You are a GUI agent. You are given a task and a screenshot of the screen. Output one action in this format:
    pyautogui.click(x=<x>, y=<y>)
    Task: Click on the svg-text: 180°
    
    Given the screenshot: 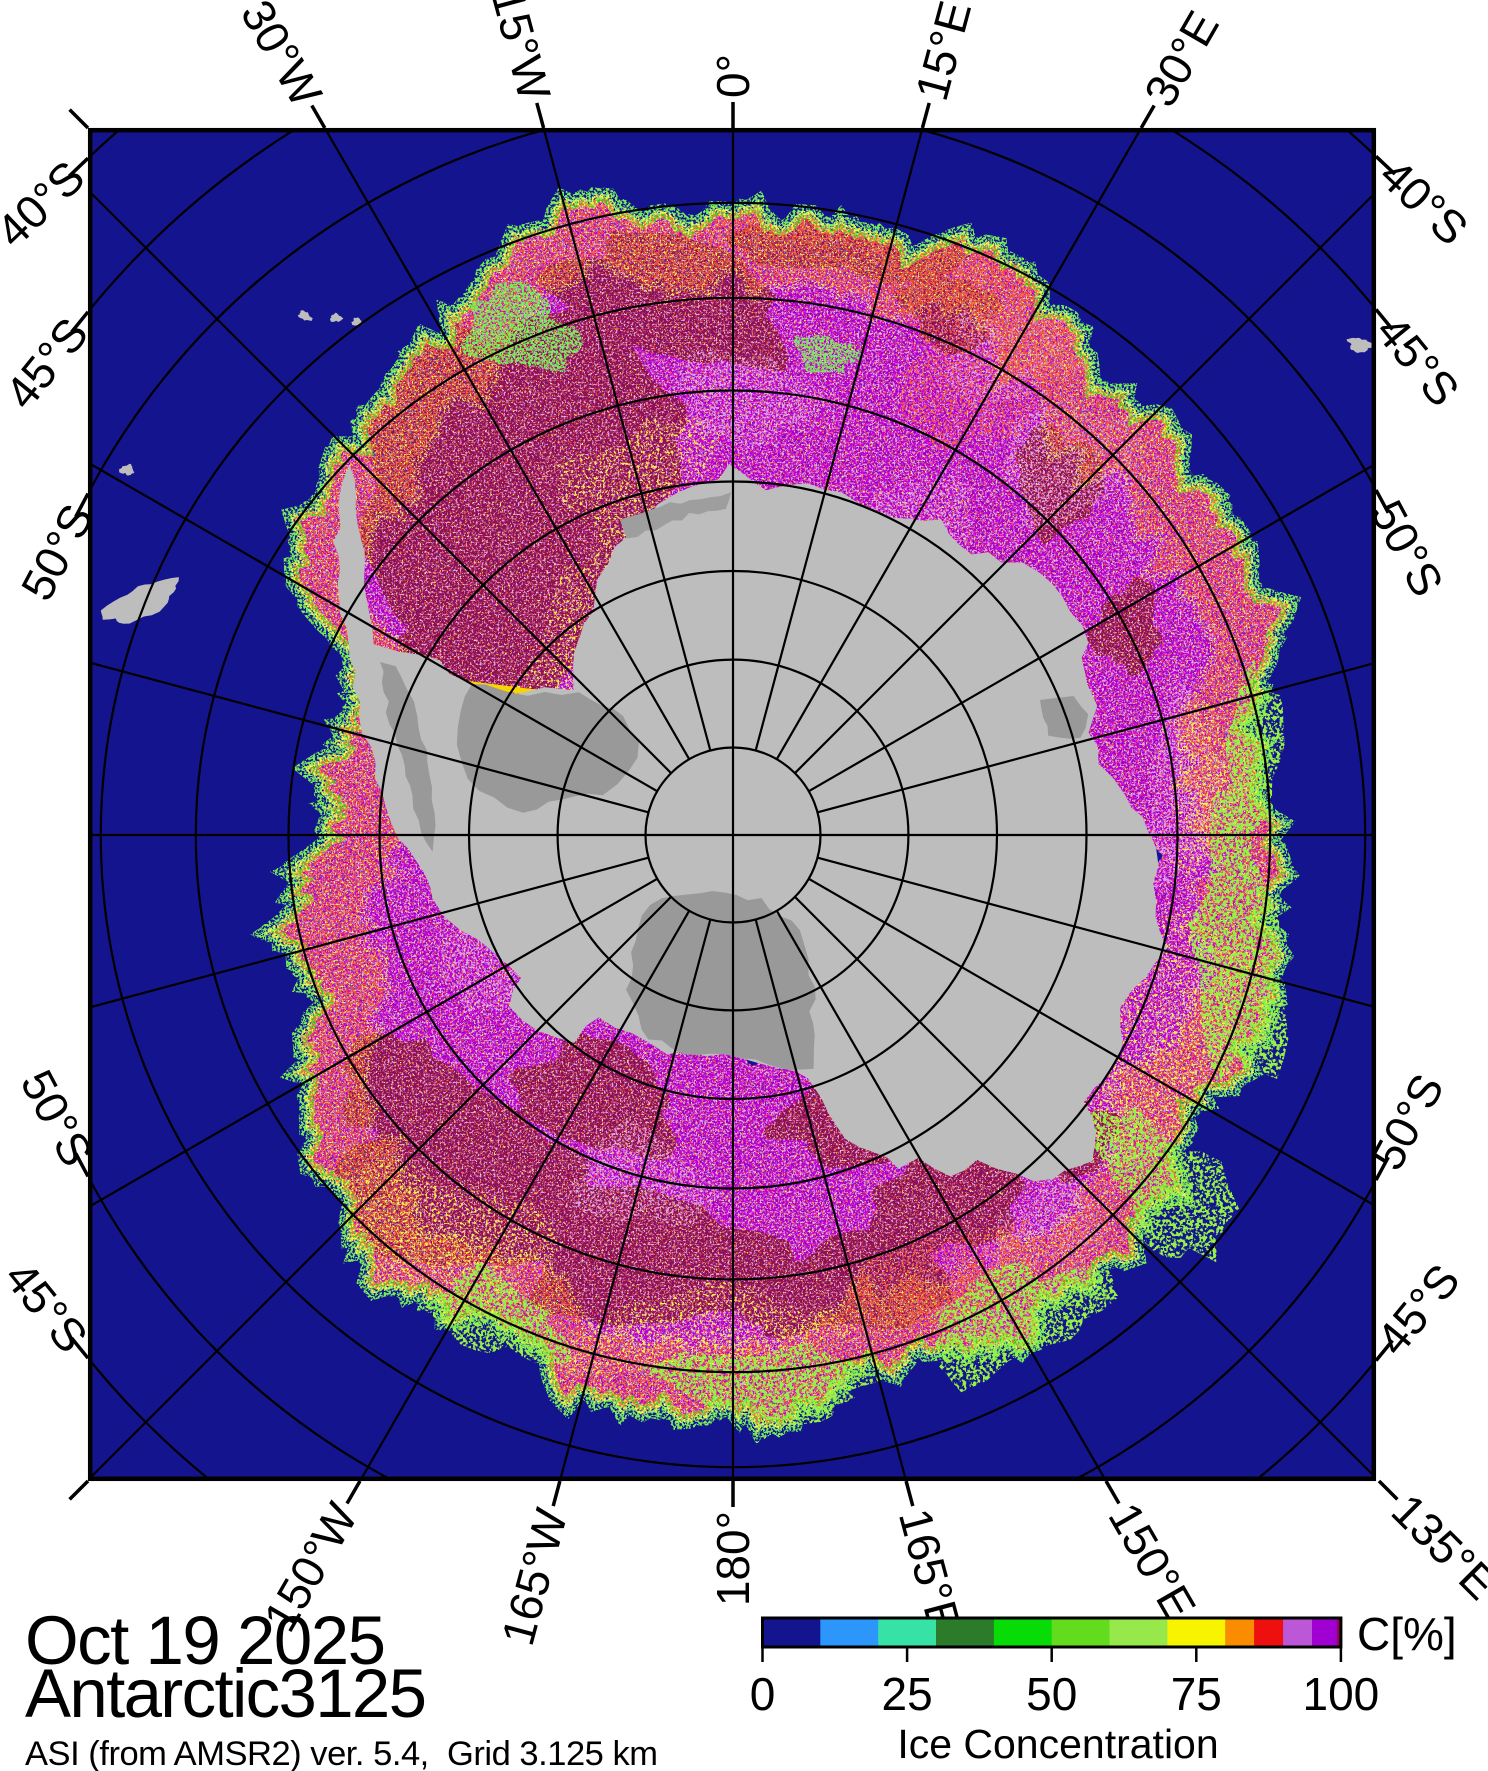 What is the action you would take?
    pyautogui.click(x=733, y=1558)
    